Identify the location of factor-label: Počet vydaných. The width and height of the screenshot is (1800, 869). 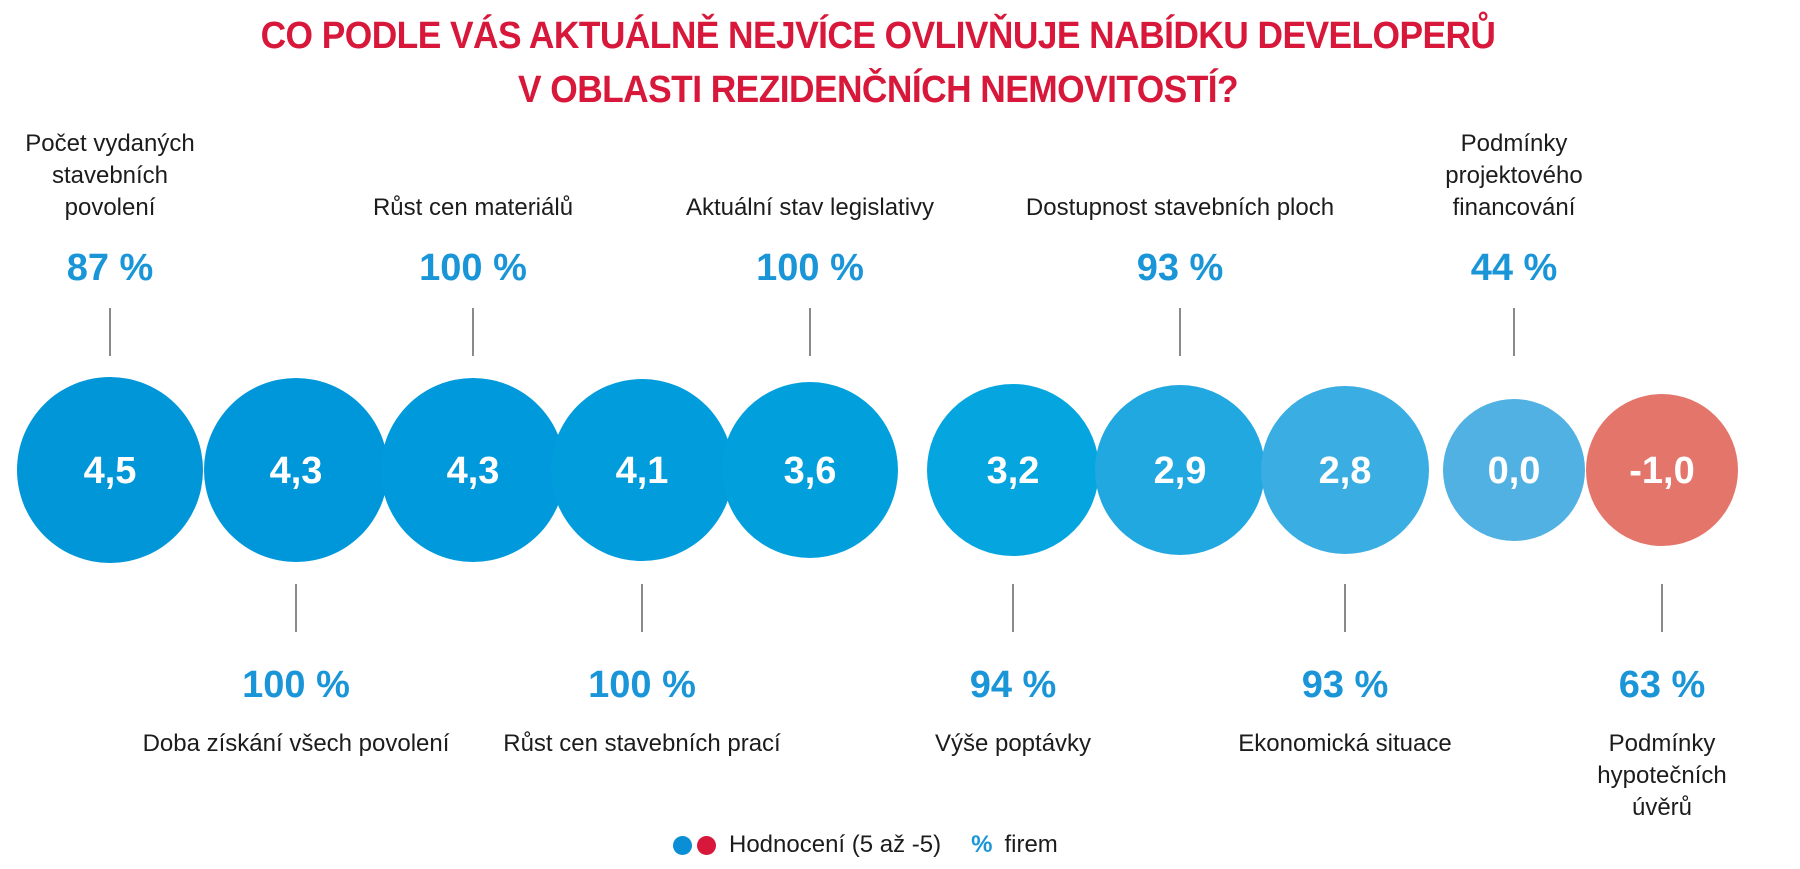
(109, 143).